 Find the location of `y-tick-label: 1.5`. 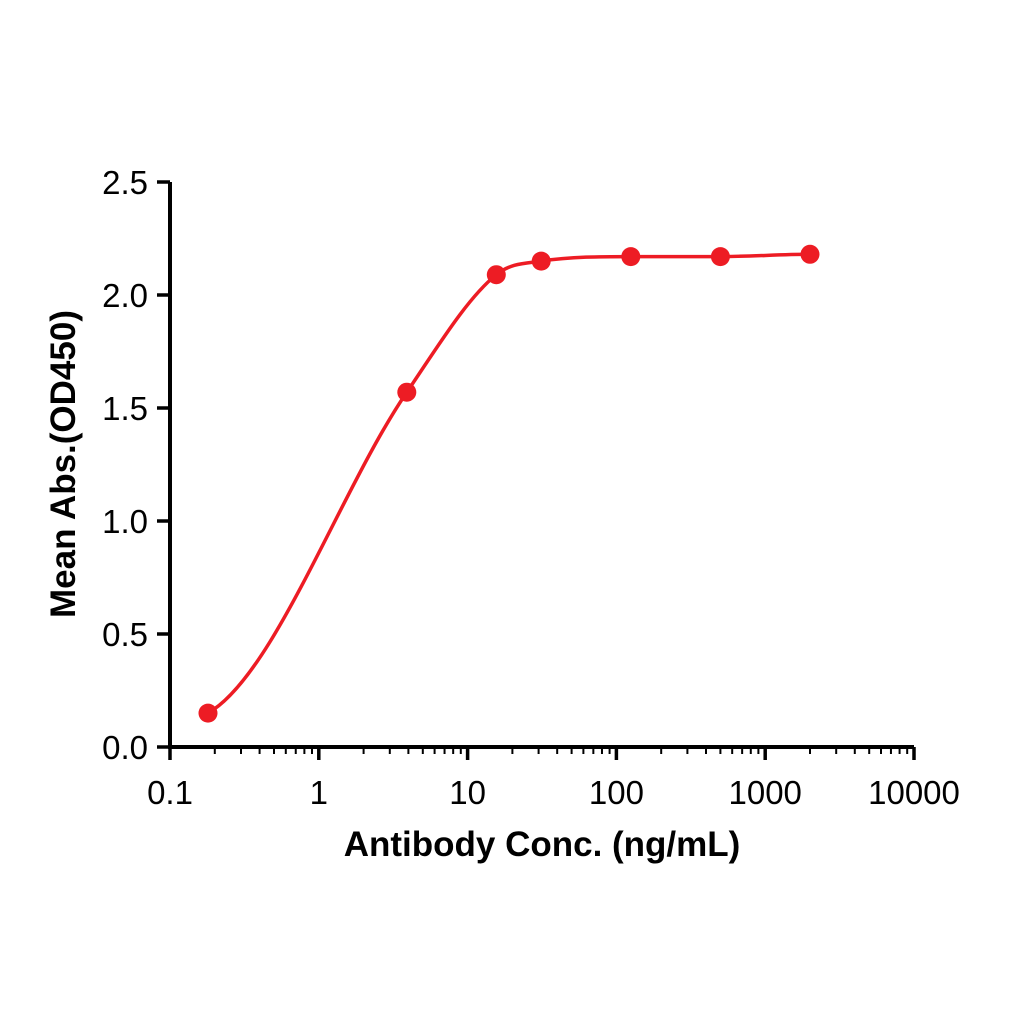

y-tick-label: 1.5 is located at coordinates (125, 408).